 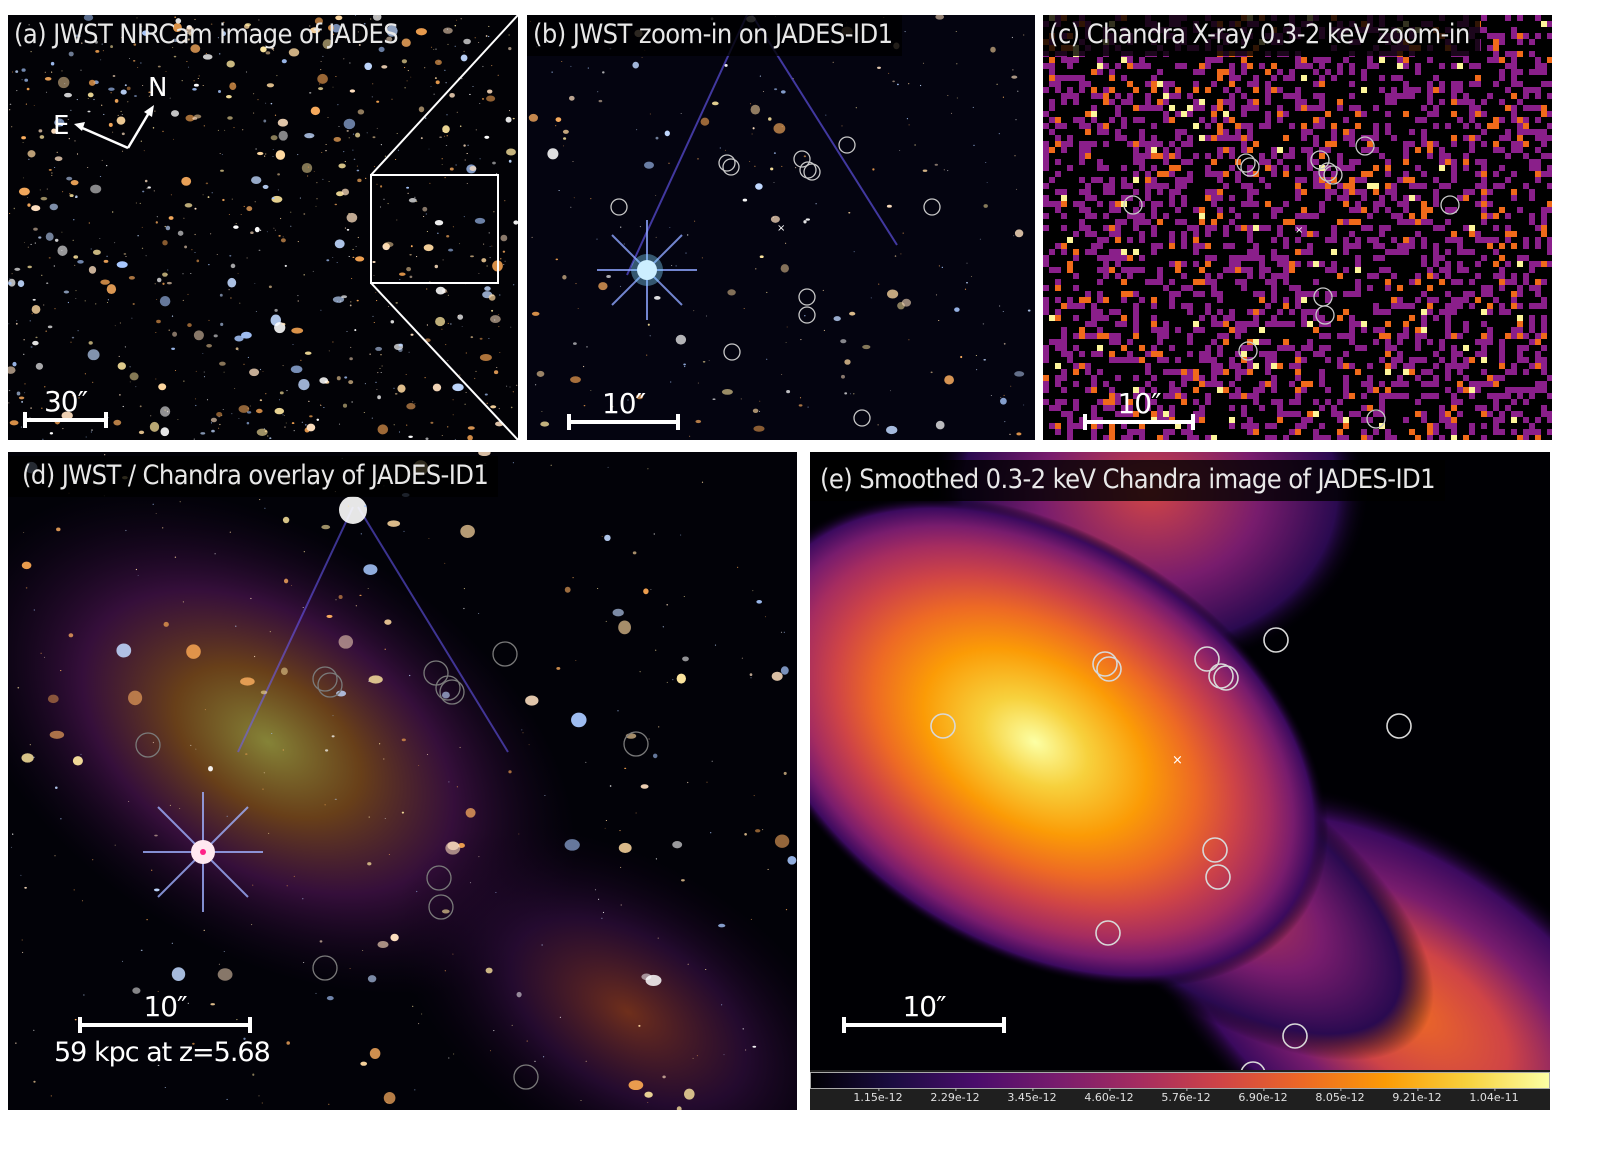 I want to click on panel-d-title: (d) JWST / Chandra overlay of JADES-ID1, so click(x=253, y=476).